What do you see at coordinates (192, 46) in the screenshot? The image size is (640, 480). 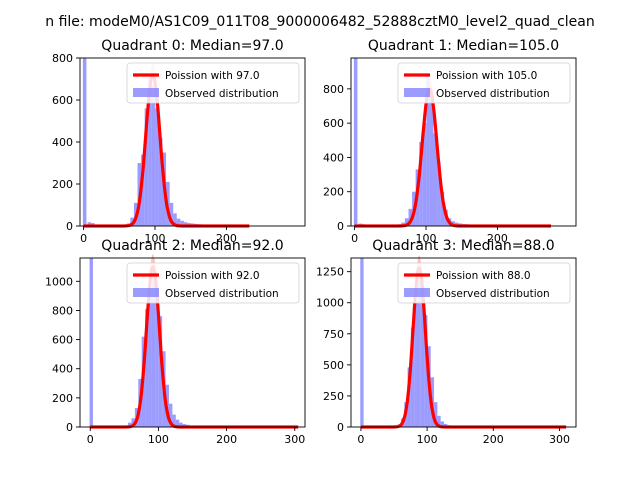 I see `chart-title: Quadrant 0: Median=97.0` at bounding box center [192, 46].